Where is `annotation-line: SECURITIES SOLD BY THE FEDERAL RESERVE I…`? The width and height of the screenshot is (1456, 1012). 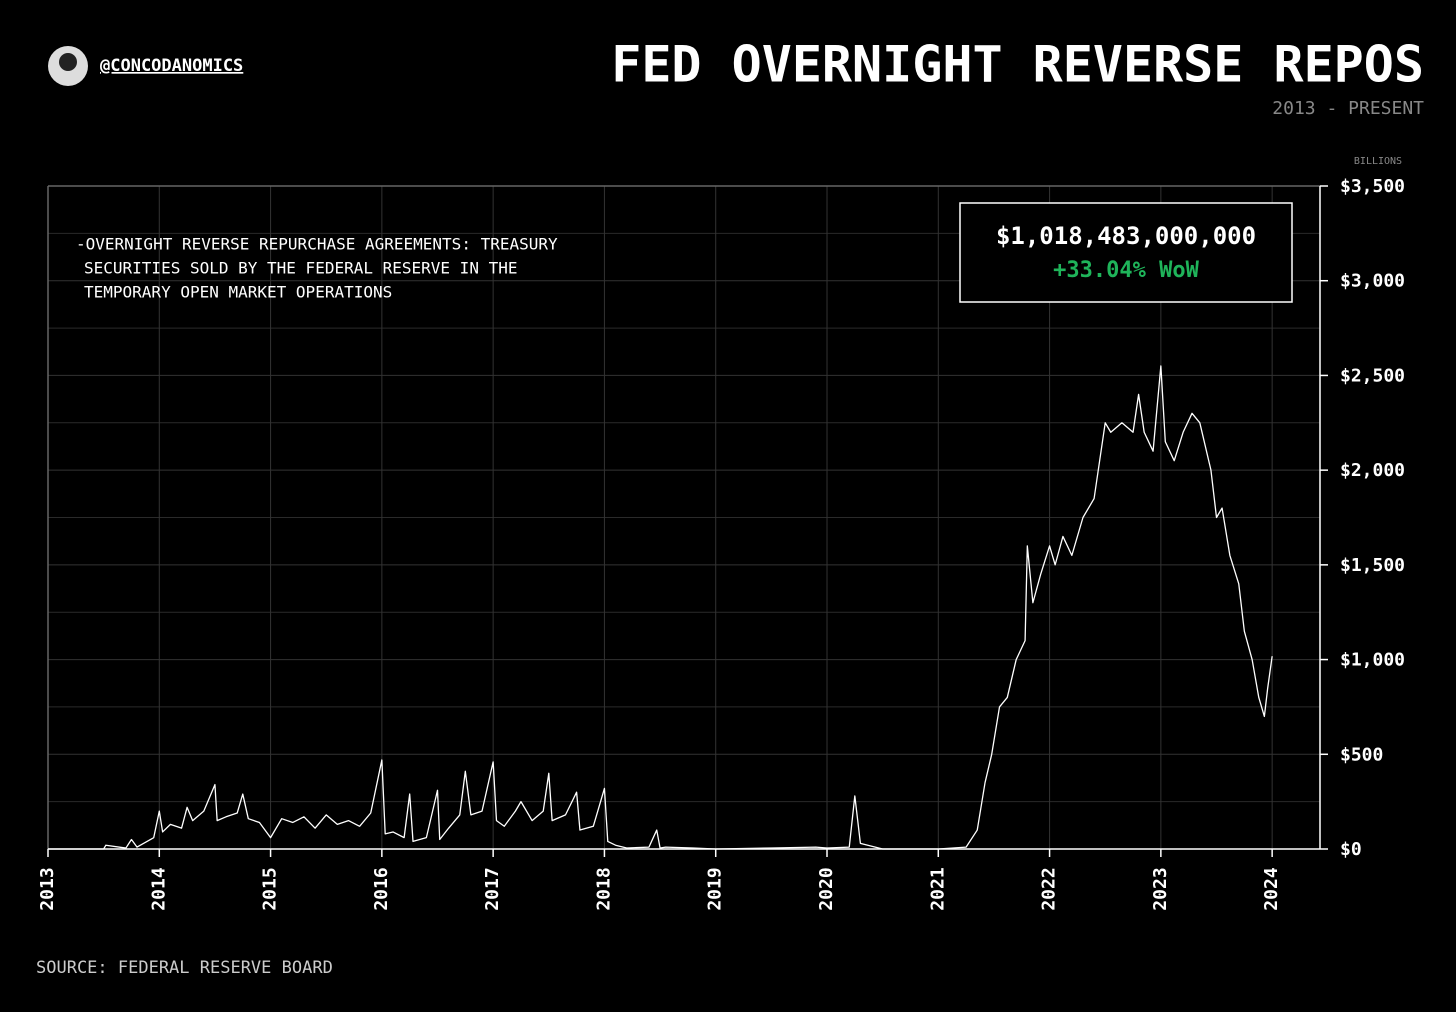 annotation-line: SECURITIES SOLD BY THE FEDERAL RESERVE I… is located at coordinates (300, 268).